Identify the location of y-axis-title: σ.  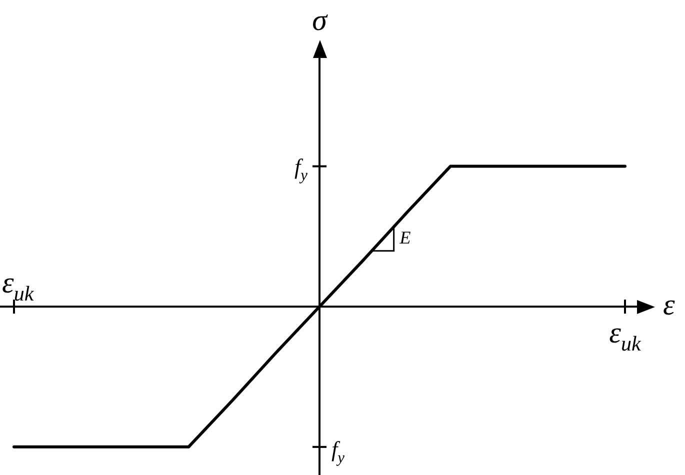
(320, 20).